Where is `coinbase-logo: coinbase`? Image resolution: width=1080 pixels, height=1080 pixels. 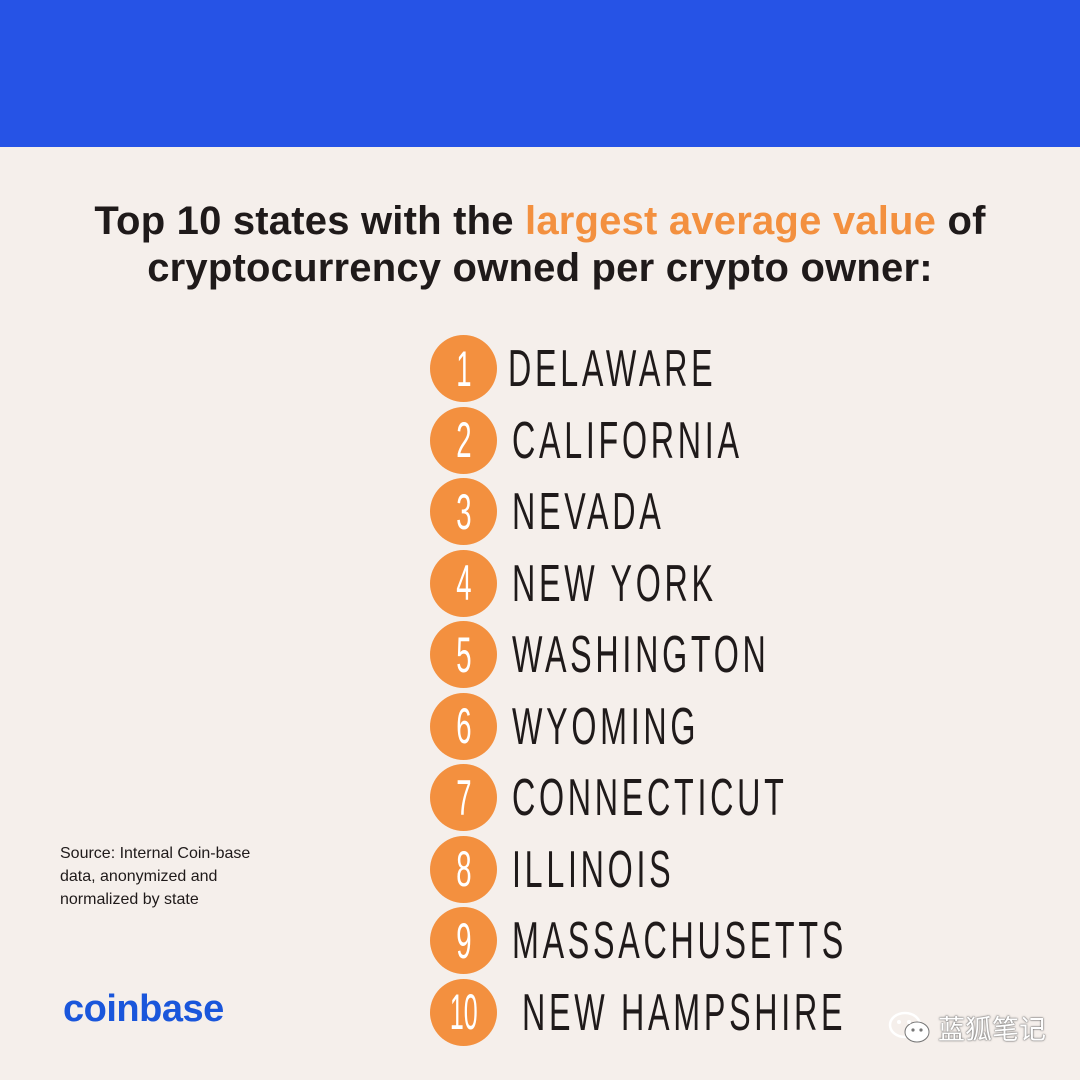 coinbase-logo: coinbase is located at coordinates (143, 1009).